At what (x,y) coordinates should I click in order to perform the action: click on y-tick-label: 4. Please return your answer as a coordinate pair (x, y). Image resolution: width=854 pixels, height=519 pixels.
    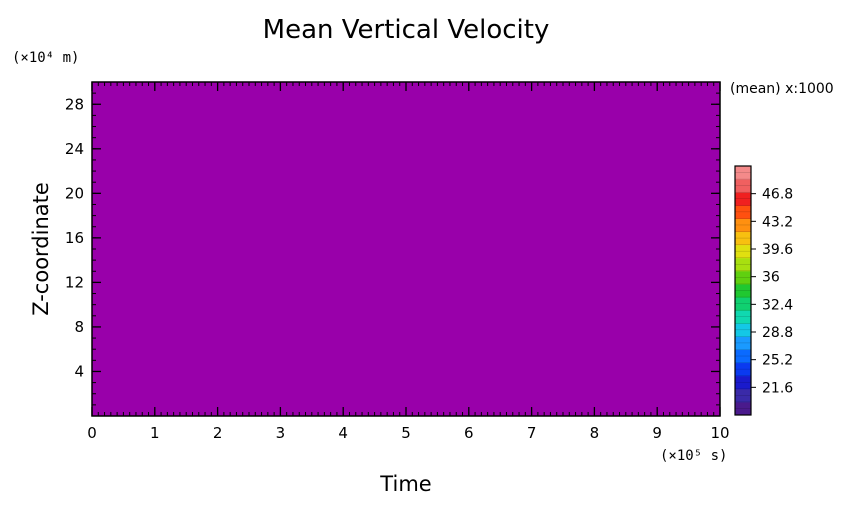
    Looking at the image, I should click on (79, 371).